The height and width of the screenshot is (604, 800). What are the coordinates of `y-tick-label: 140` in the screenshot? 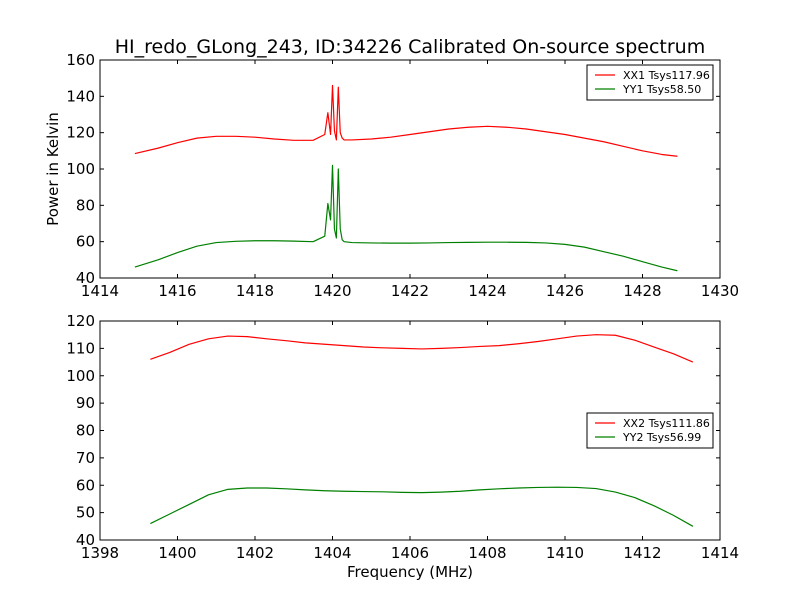 It's located at (80, 96).